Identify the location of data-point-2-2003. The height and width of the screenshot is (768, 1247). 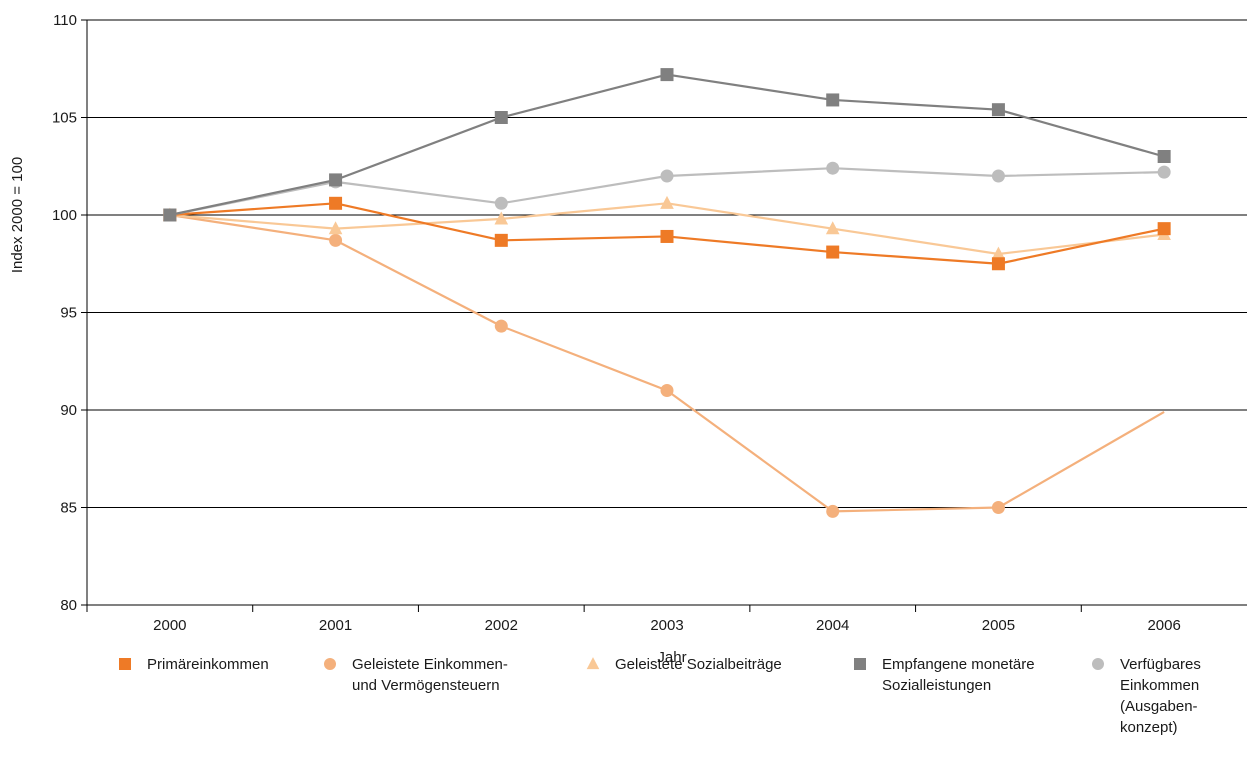
(667, 390).